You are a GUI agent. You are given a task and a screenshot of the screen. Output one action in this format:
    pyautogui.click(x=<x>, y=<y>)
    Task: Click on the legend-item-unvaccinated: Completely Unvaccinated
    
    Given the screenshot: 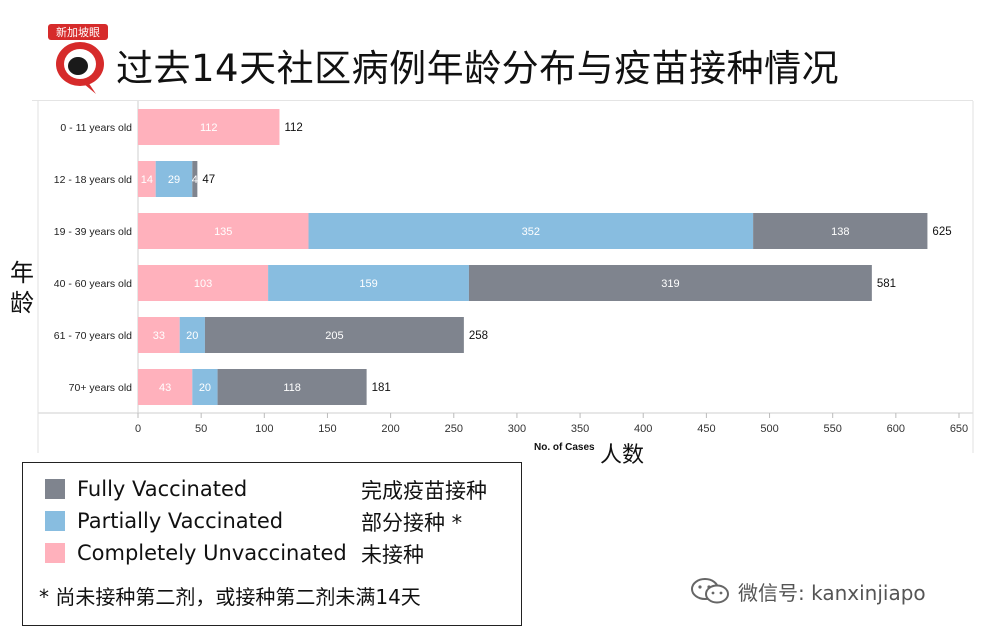 What is the action you would take?
    pyautogui.click(x=196, y=553)
    